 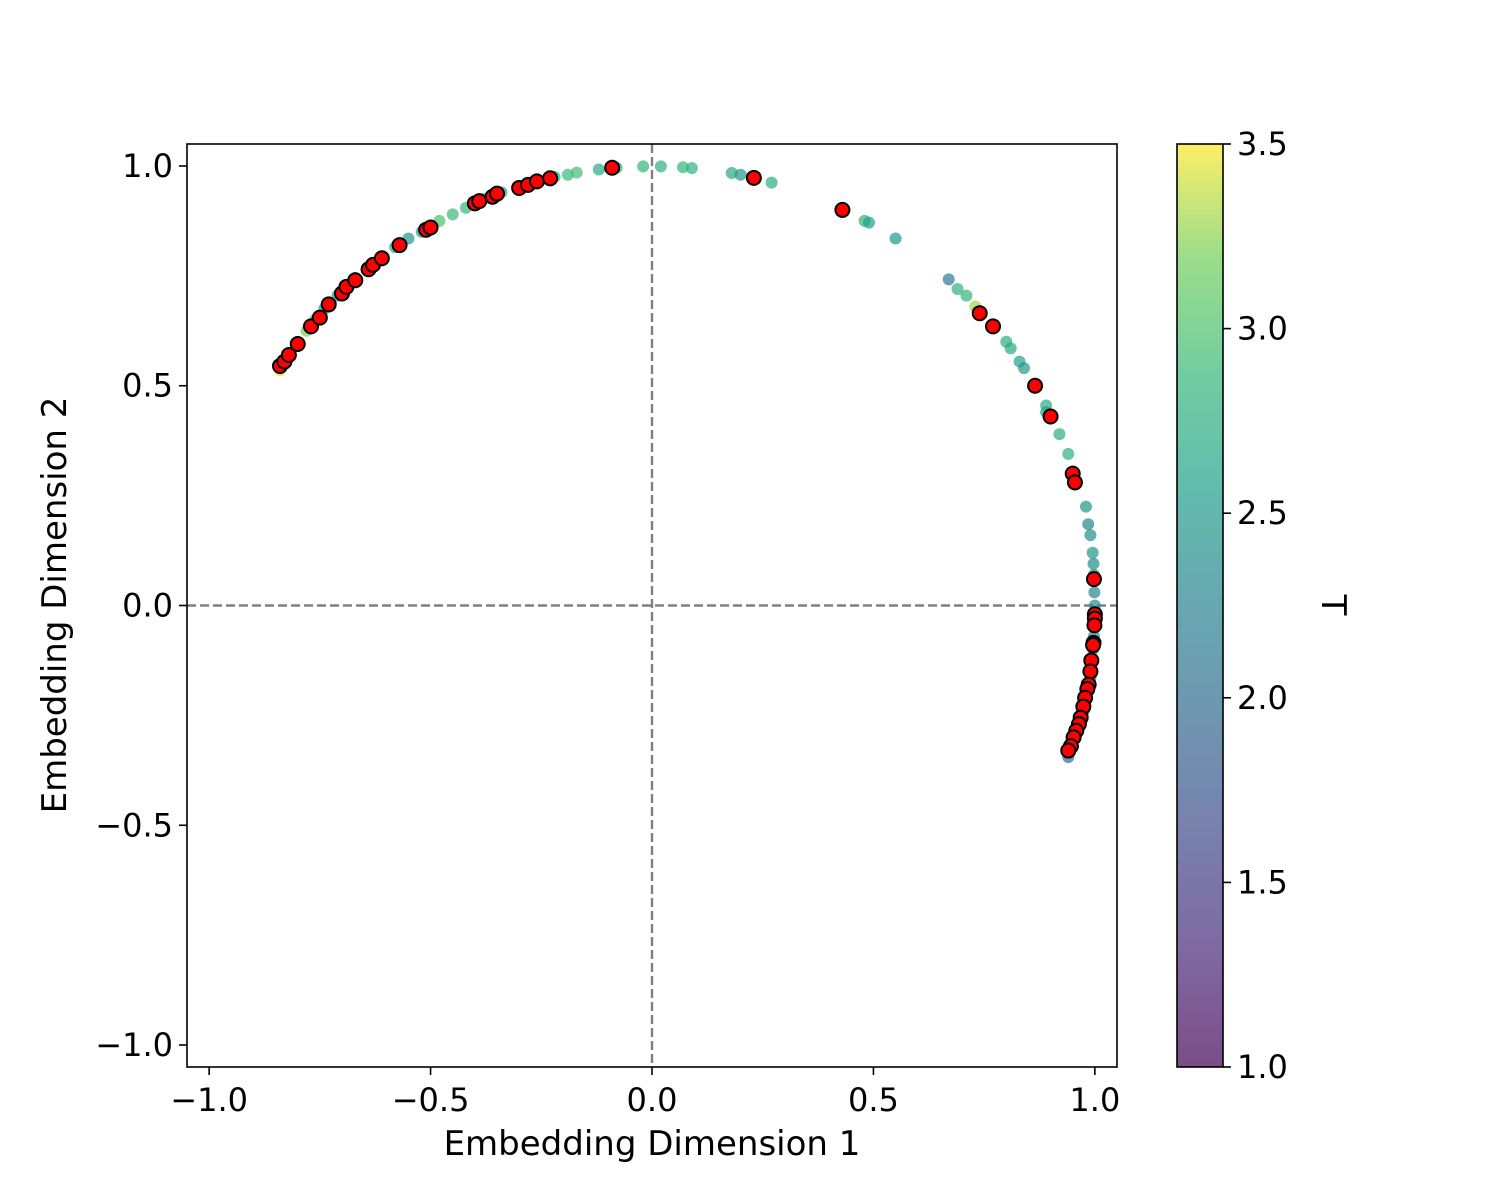 I want to click on y-axis-ticks: −1.0 −0.5 0.0 0.5 1.0, so click(x=141, y=605).